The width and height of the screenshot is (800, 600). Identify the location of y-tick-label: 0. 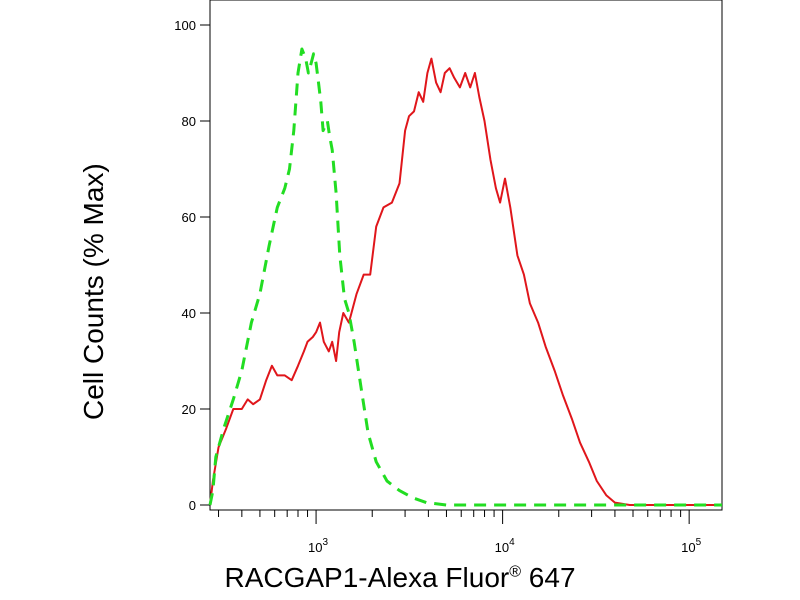
(192, 505).